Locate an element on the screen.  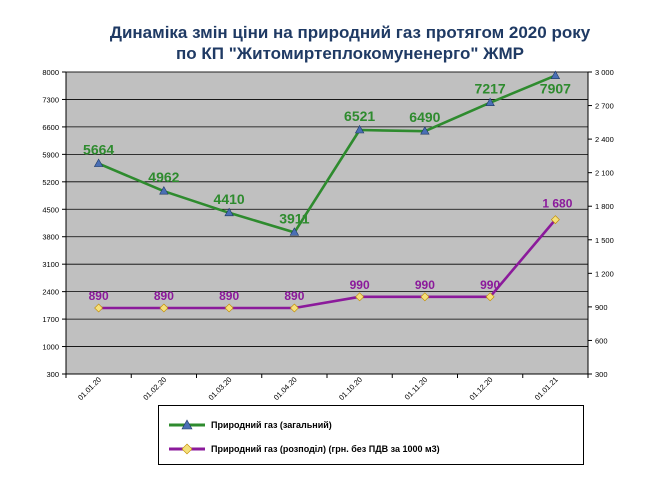
y-left-tick-label: 4500 is located at coordinates (50, 209).